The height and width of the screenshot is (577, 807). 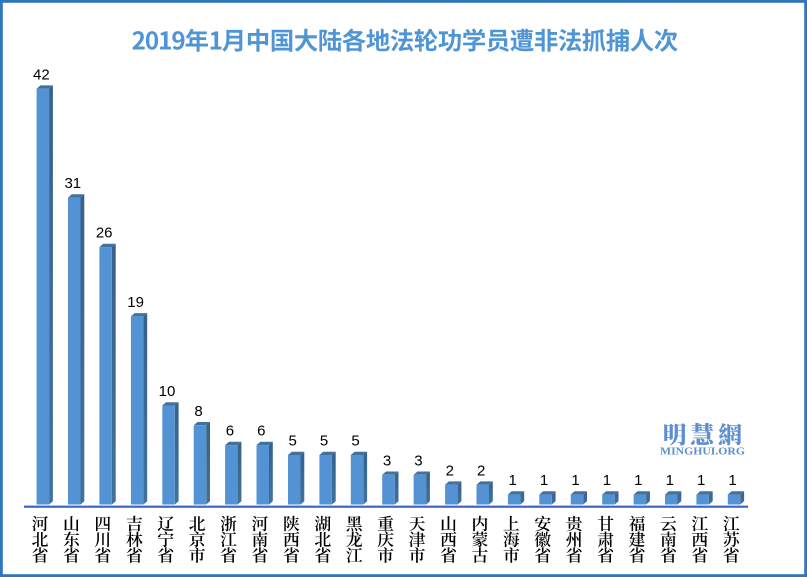 I want to click on svg-text: 19, so click(x=135, y=302).